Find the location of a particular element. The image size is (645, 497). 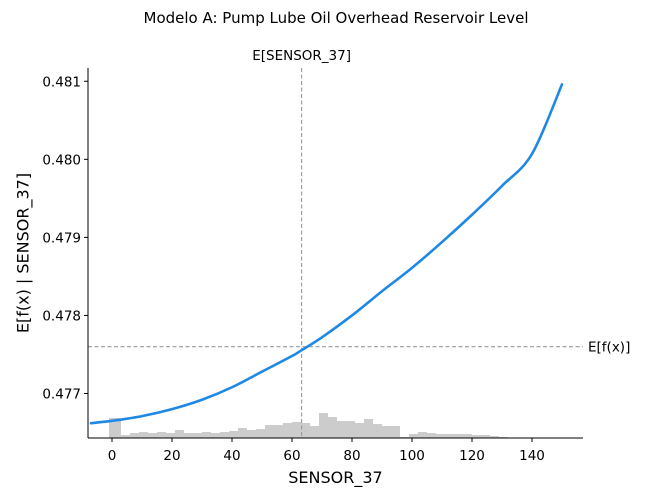

x-tick-label: 80 is located at coordinates (351, 456).